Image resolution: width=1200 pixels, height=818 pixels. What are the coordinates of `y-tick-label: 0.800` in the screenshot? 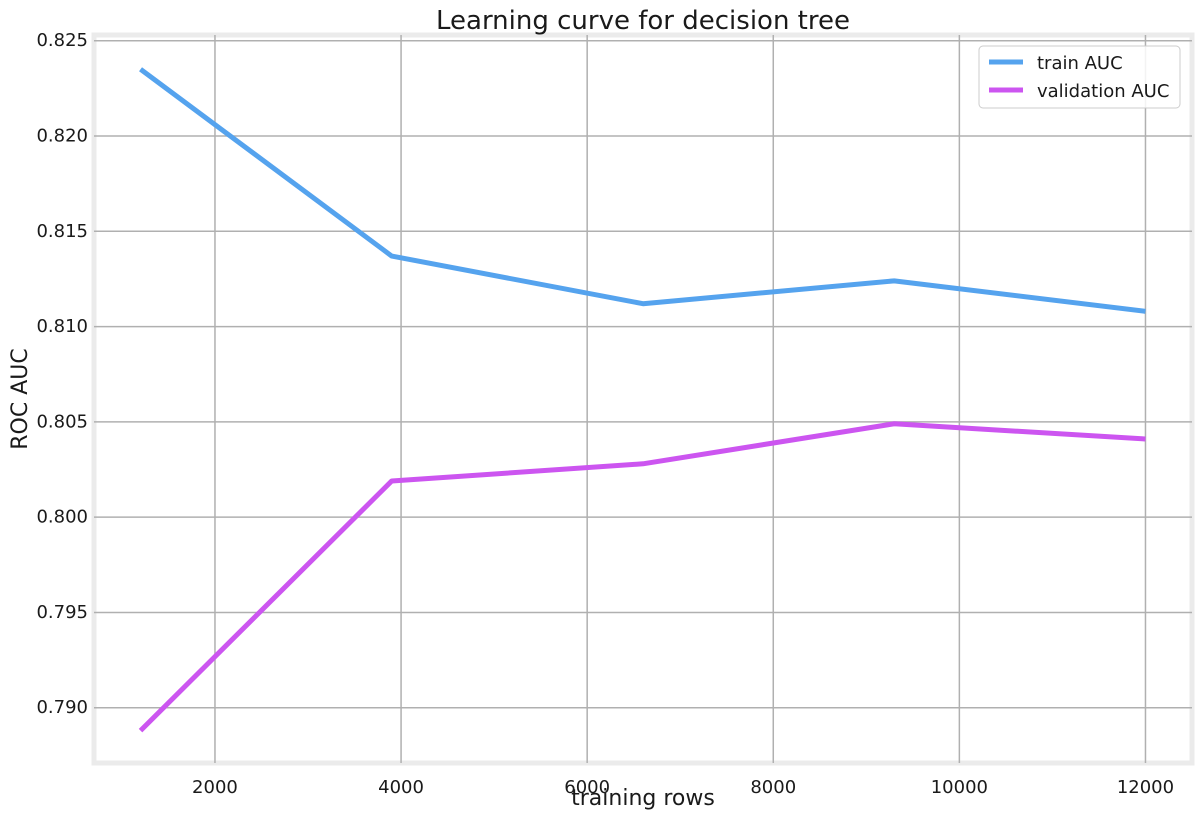 It's located at (62, 517).